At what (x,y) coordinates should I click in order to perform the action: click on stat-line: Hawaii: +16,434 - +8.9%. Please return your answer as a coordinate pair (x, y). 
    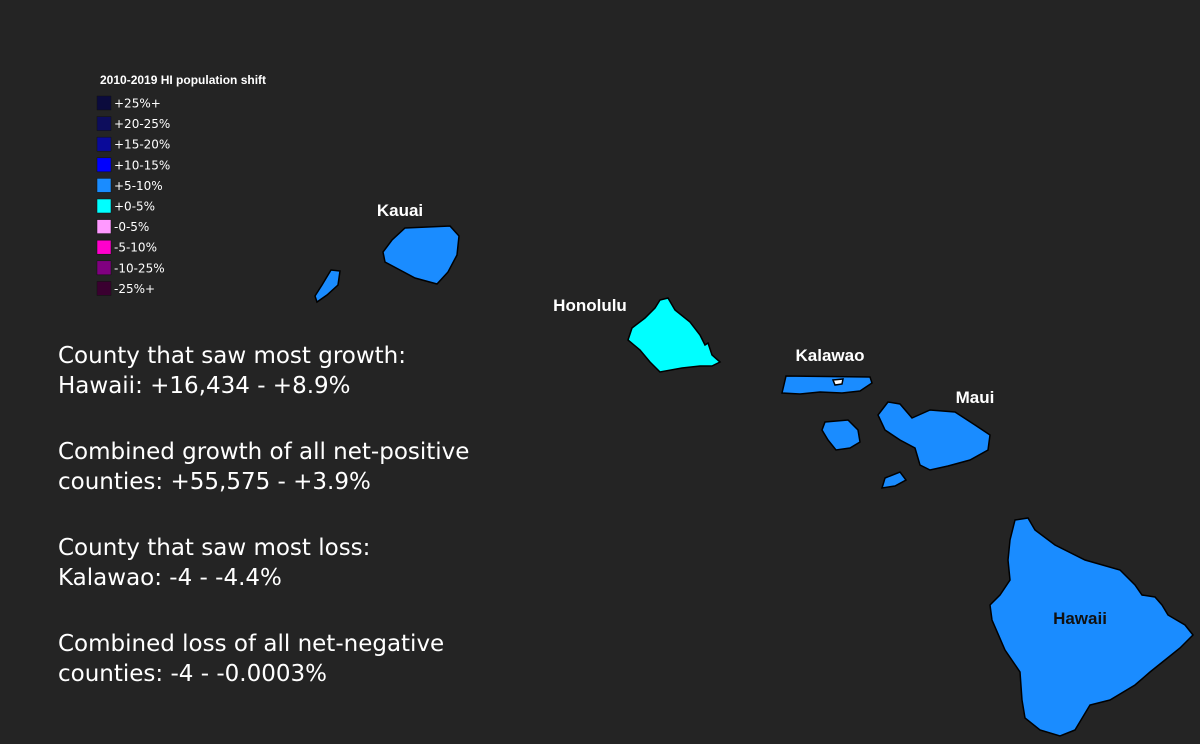
    Looking at the image, I should click on (204, 386).